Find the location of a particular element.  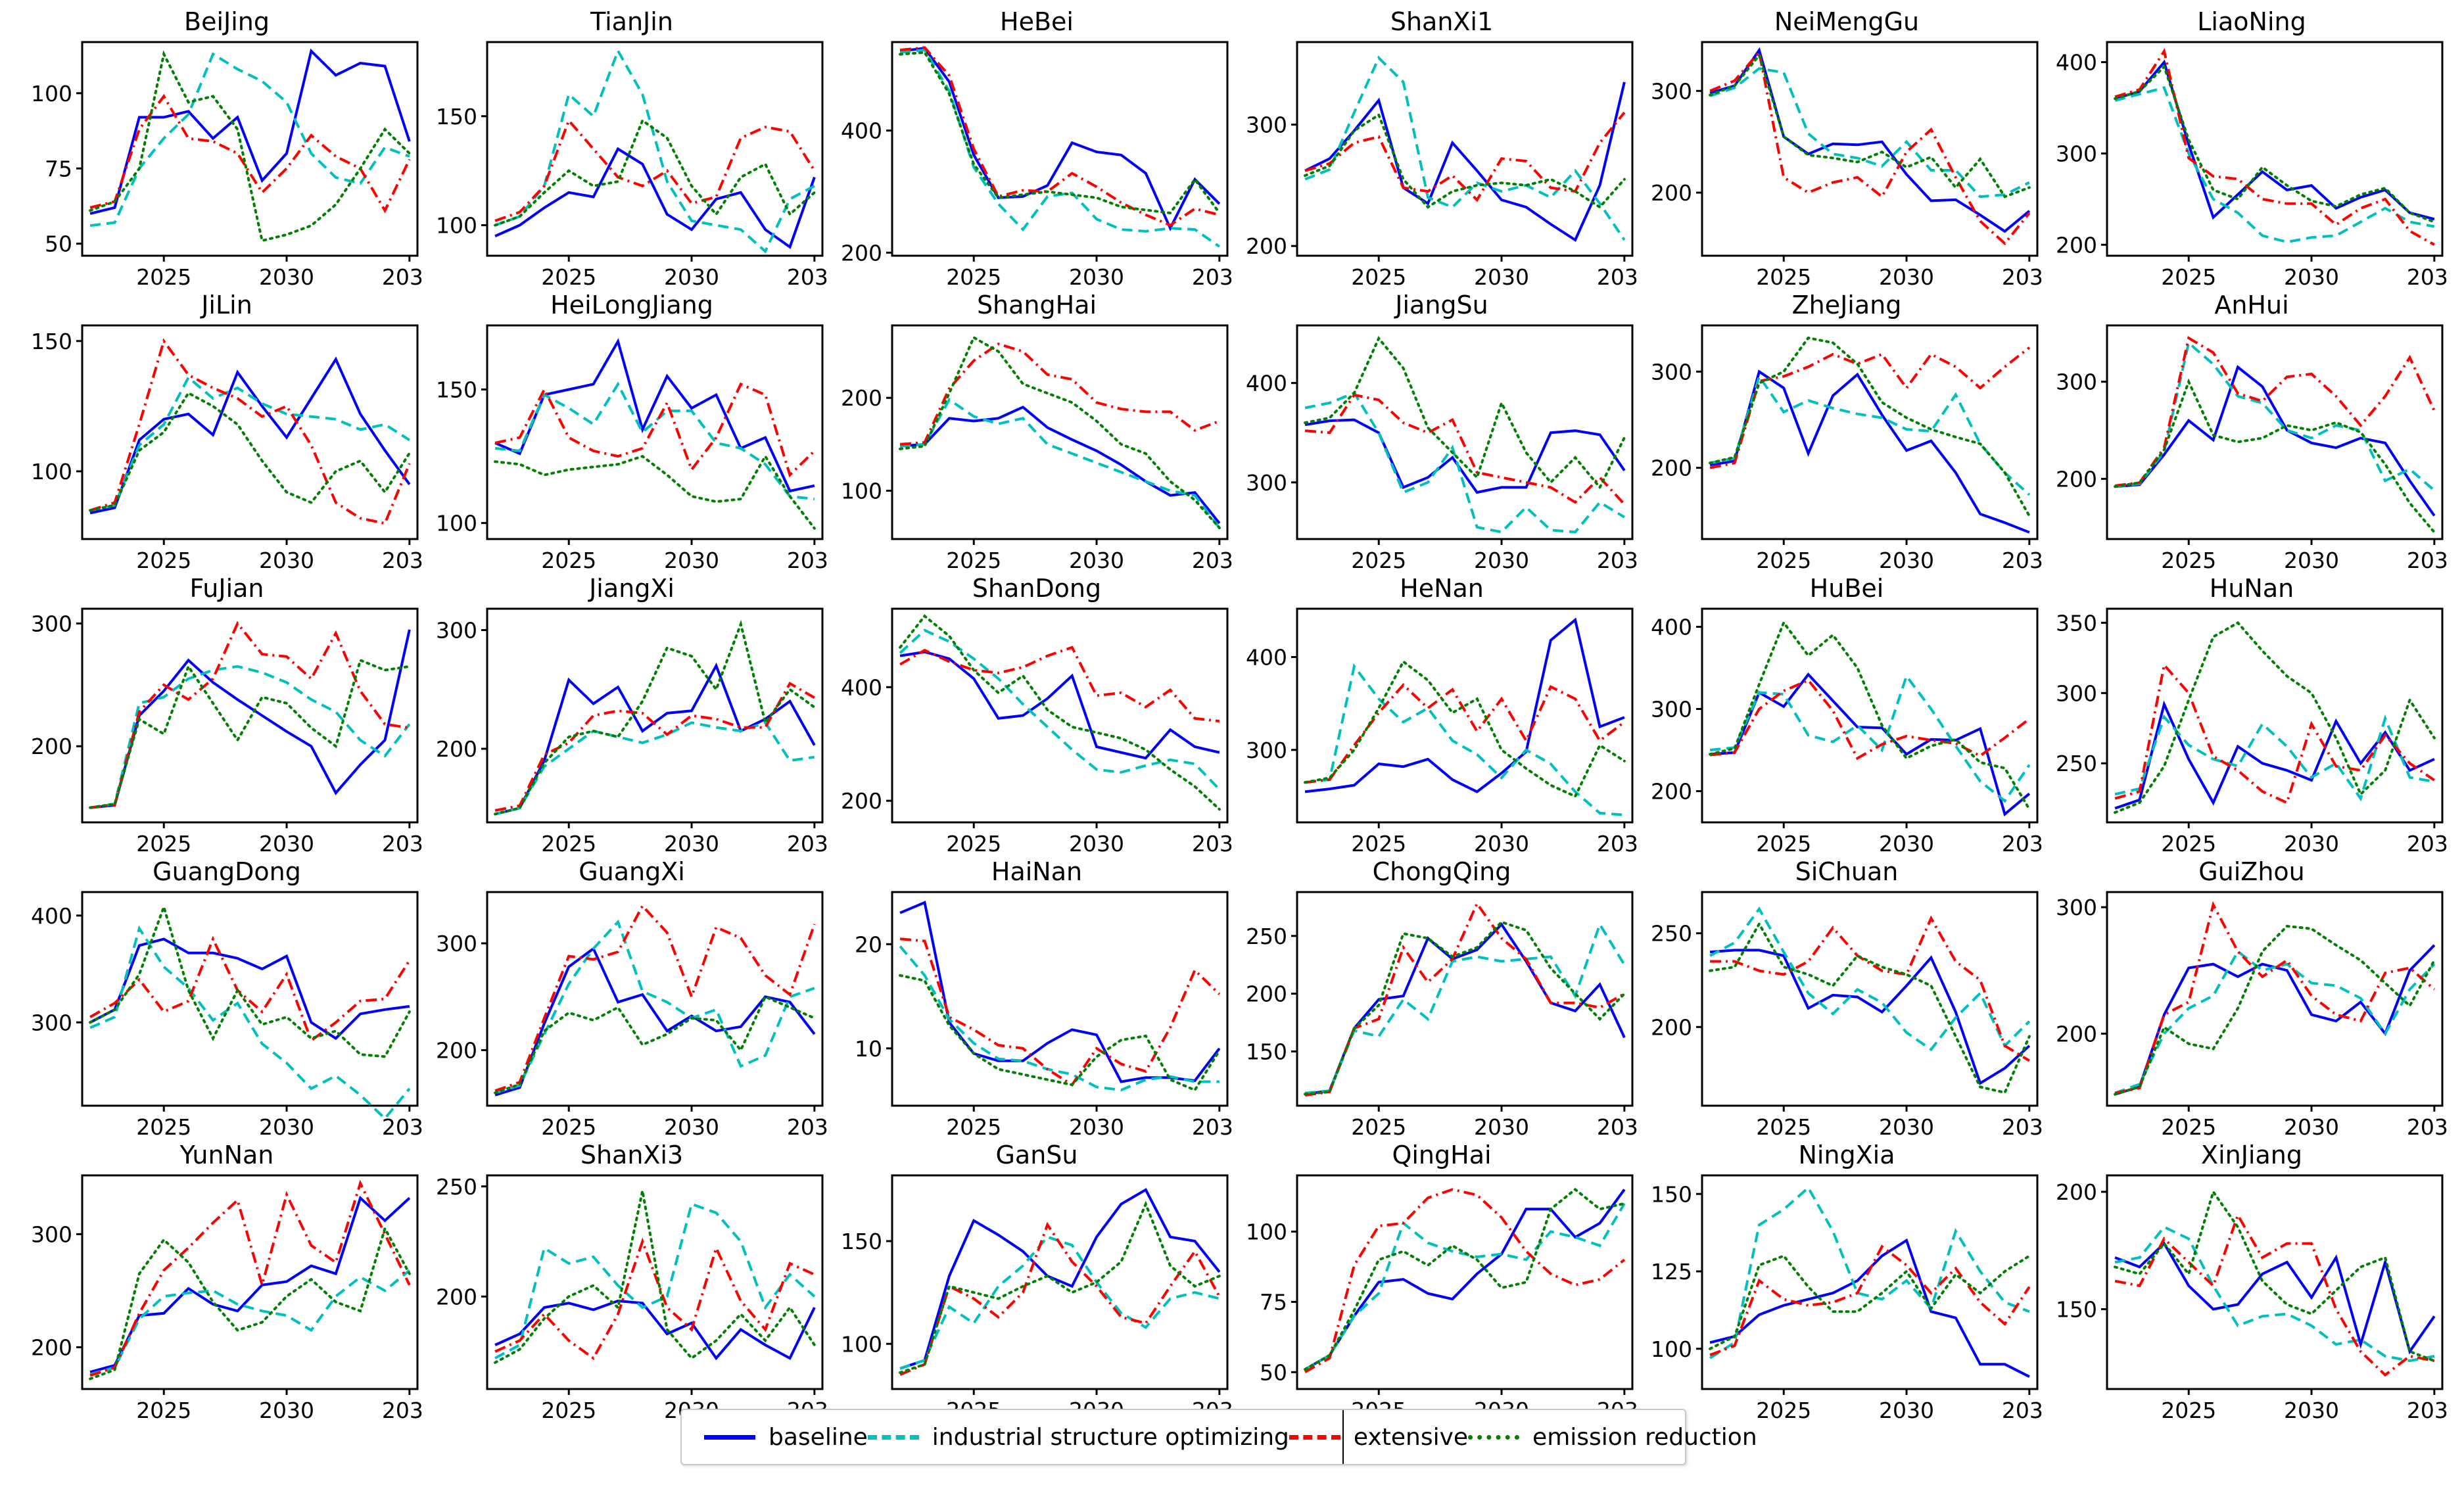

plot-NingXia: 100 125 150 2025 2030 2035 is located at coordinates (1847, 1298).